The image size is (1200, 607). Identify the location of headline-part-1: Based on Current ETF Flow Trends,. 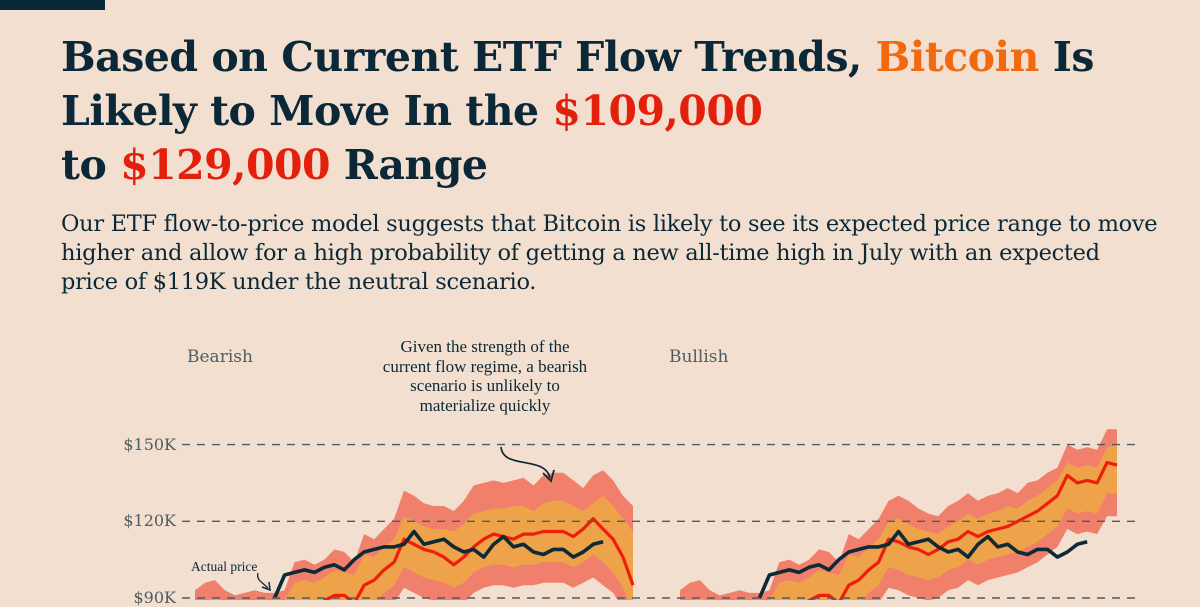
(468, 57).